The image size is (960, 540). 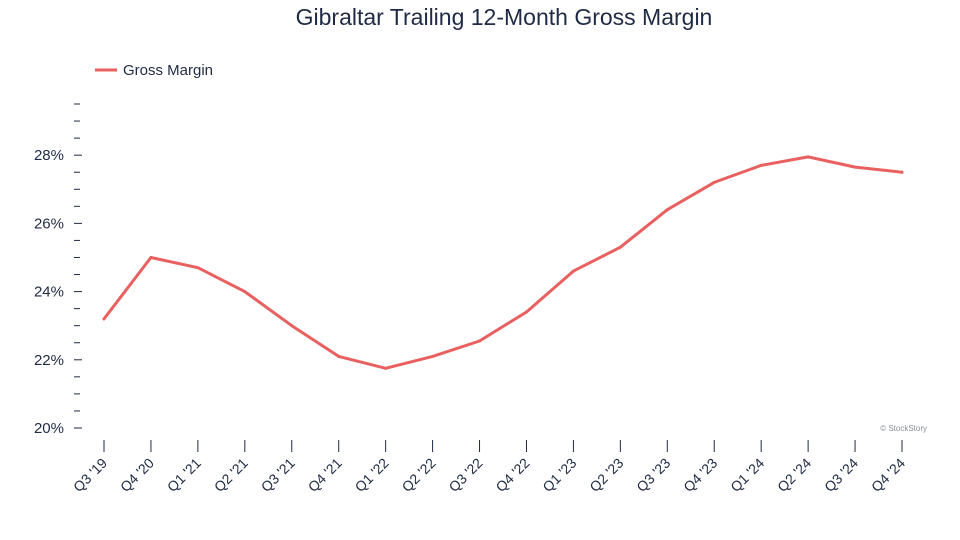 I want to click on x-tick-label: Q4 '23, so click(x=700, y=475).